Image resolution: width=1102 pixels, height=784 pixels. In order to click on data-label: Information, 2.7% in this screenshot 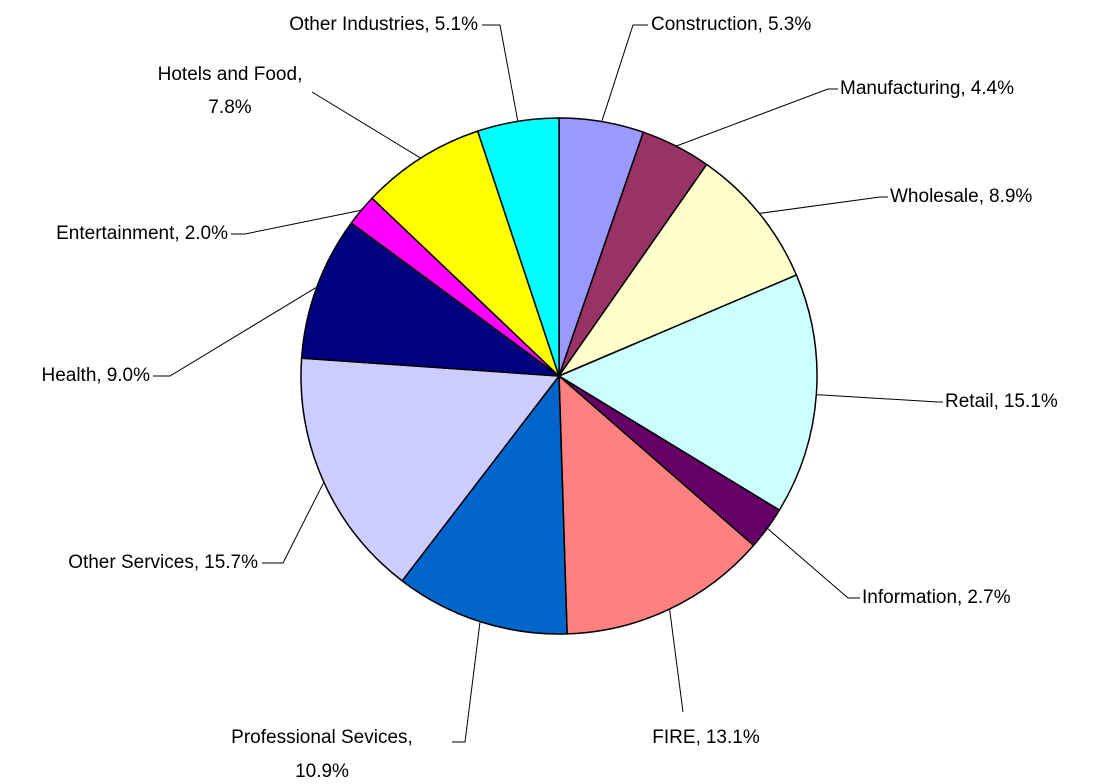, I will do `click(936, 597)`.